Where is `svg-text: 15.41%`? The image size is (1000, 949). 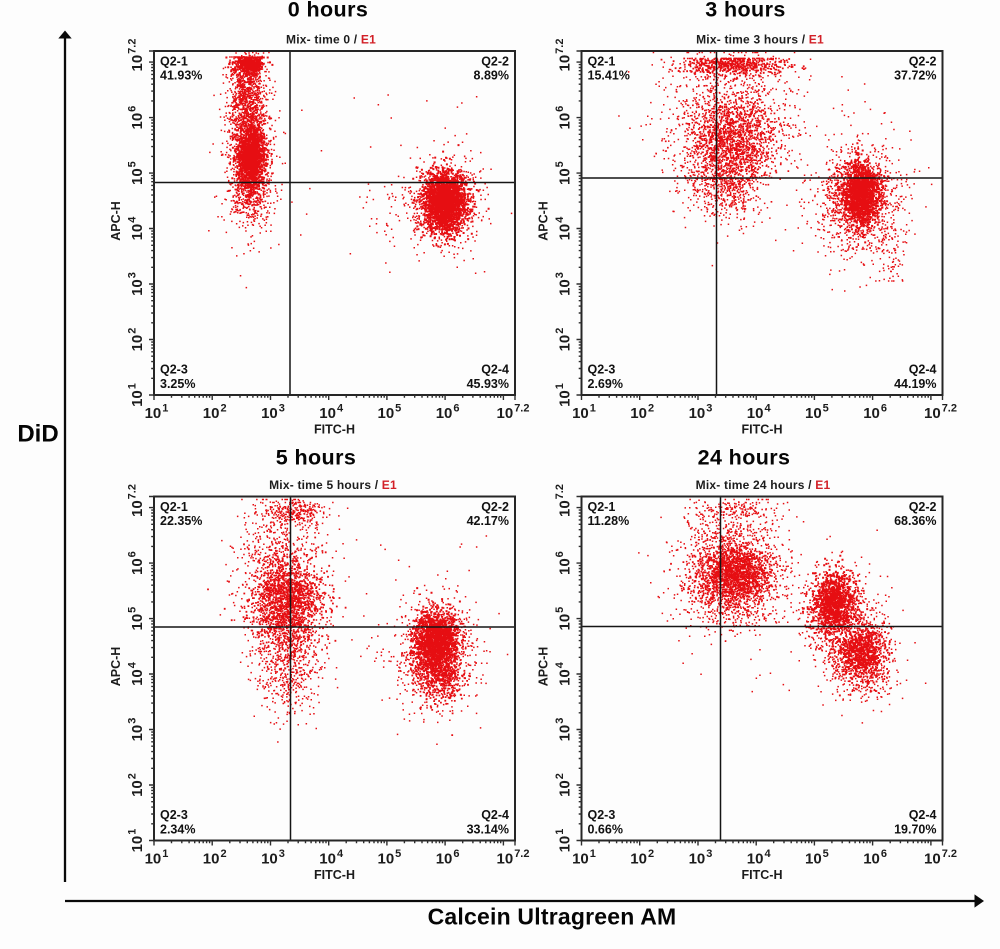 svg-text: 15.41% is located at coordinates (609, 76).